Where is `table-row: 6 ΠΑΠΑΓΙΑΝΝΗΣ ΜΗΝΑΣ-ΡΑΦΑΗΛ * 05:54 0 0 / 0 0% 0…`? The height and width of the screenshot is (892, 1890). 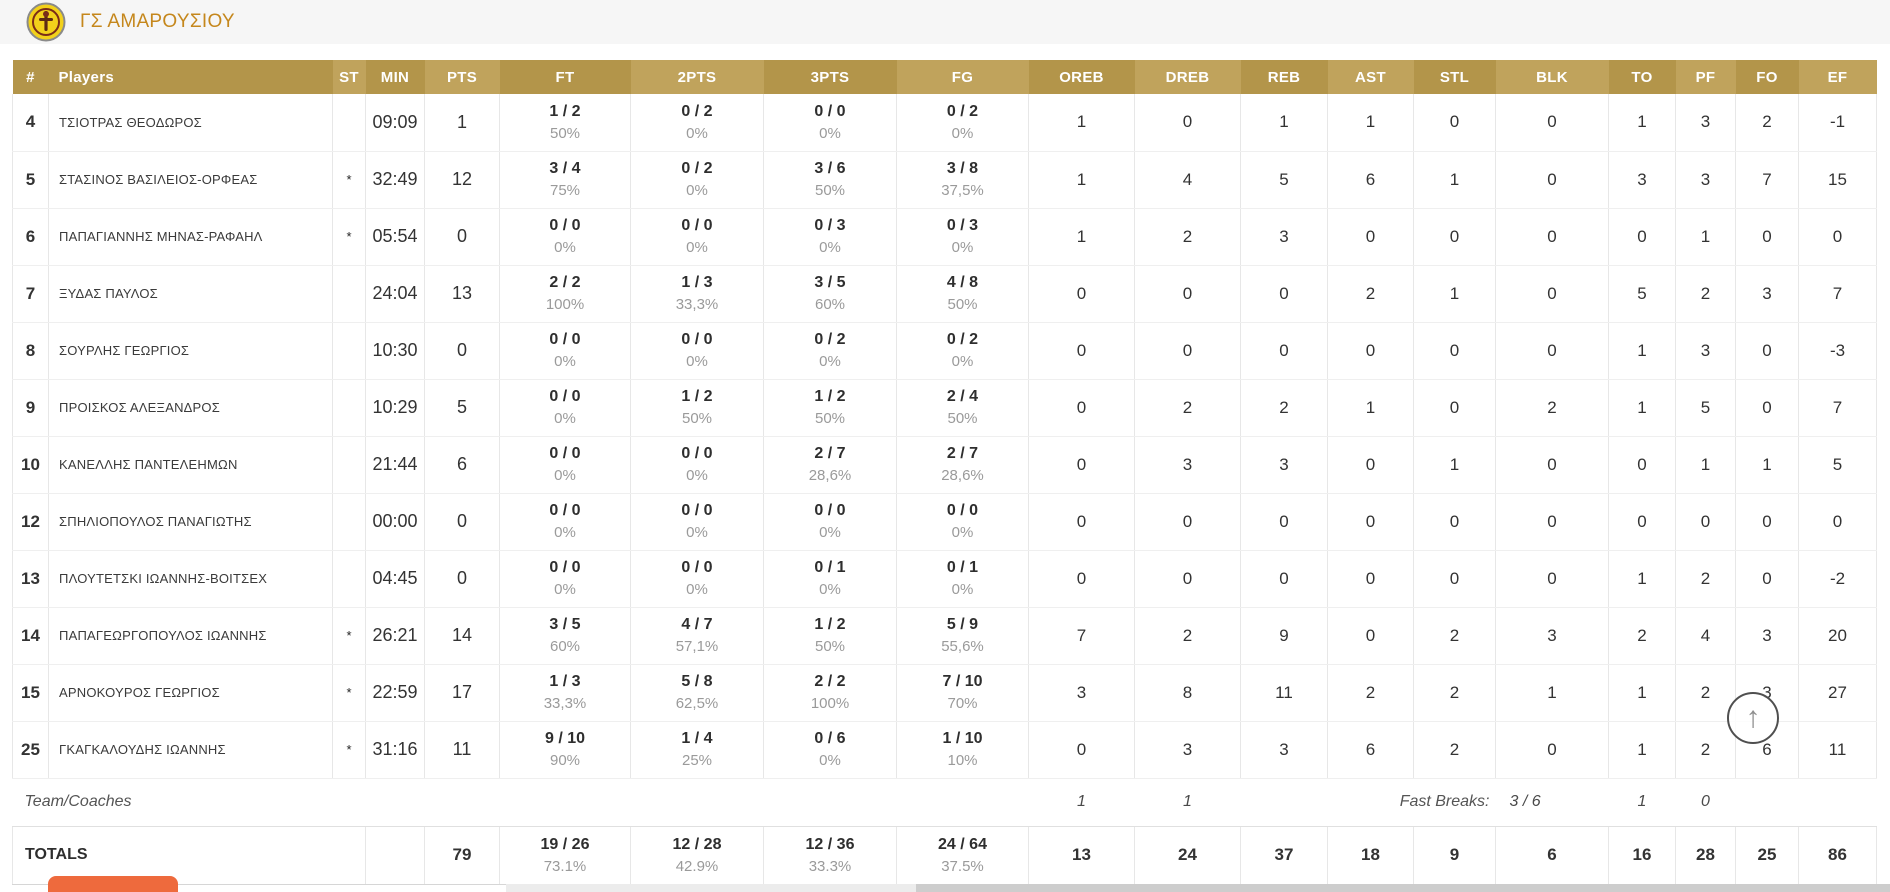
table-row: 6 ΠΑΠΑΓΙΑΝΝΗΣ ΜΗΝΑΣ-ΡΑΦΑΗΛ * 05:54 0 0 / 0 0% 0… is located at coordinates (944, 237).